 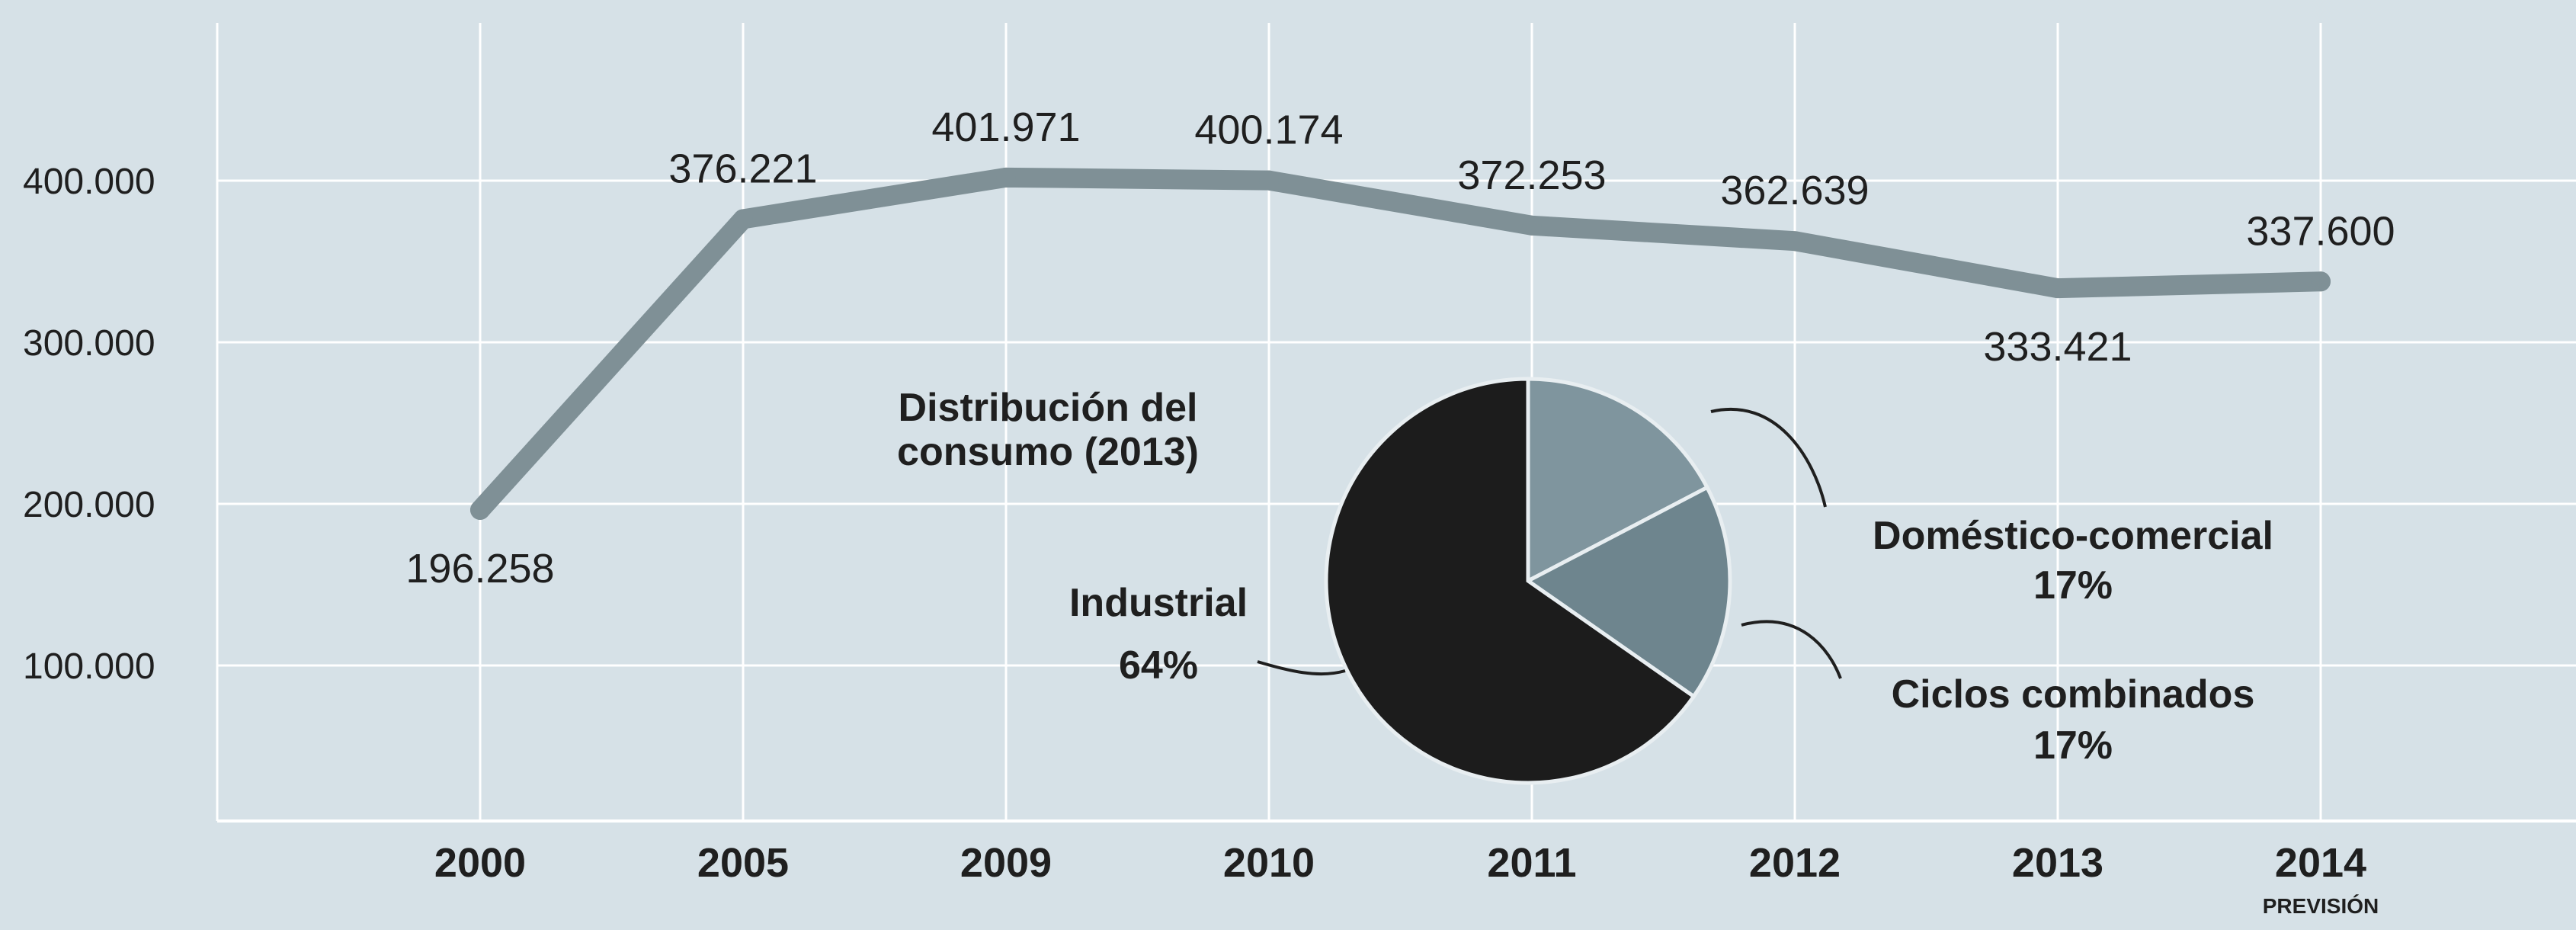 I want to click on pie-slice-percent: 64%, so click(x=1158, y=665).